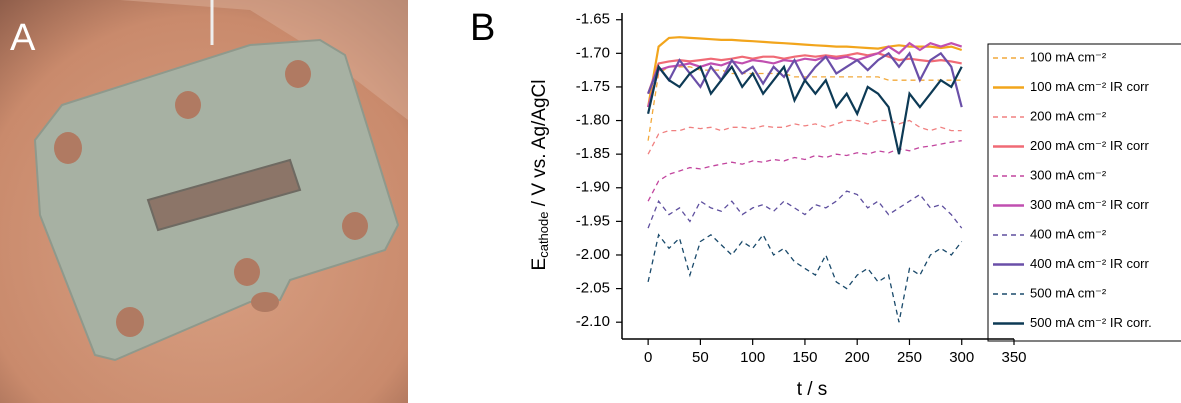  I want to click on x-tick-label: 150, so click(804, 357).